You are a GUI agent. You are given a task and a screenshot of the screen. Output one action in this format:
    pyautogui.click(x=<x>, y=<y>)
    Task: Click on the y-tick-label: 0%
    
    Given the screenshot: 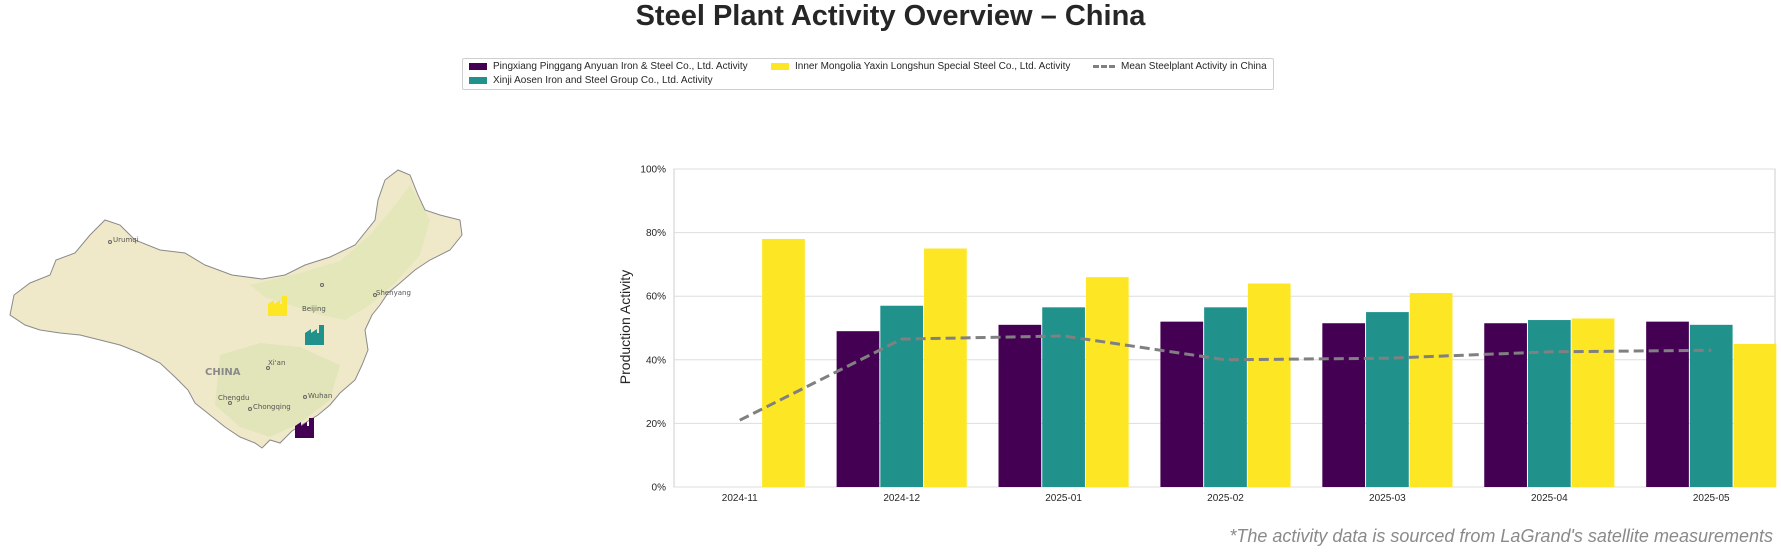 What is the action you would take?
    pyautogui.click(x=659, y=488)
    